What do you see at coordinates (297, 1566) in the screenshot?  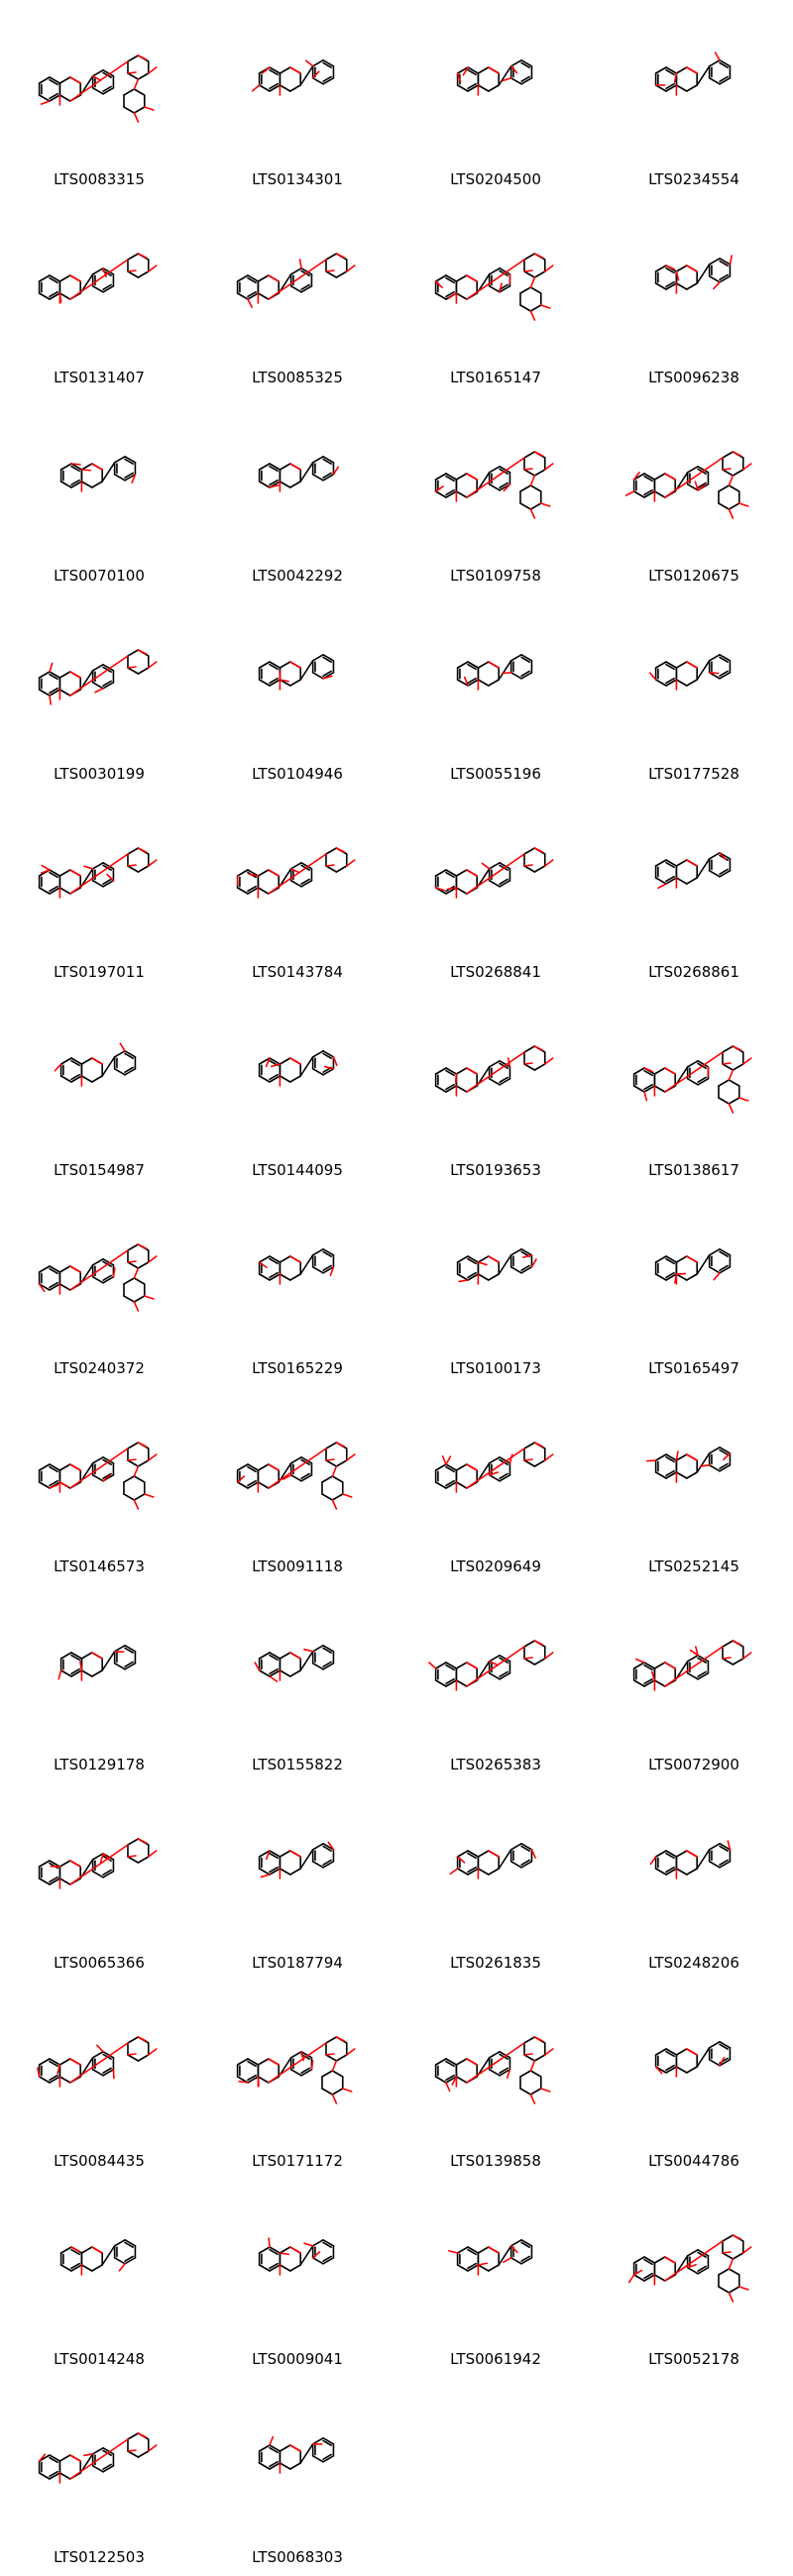 I see `molecule-id-label: LTS0091118` at bounding box center [297, 1566].